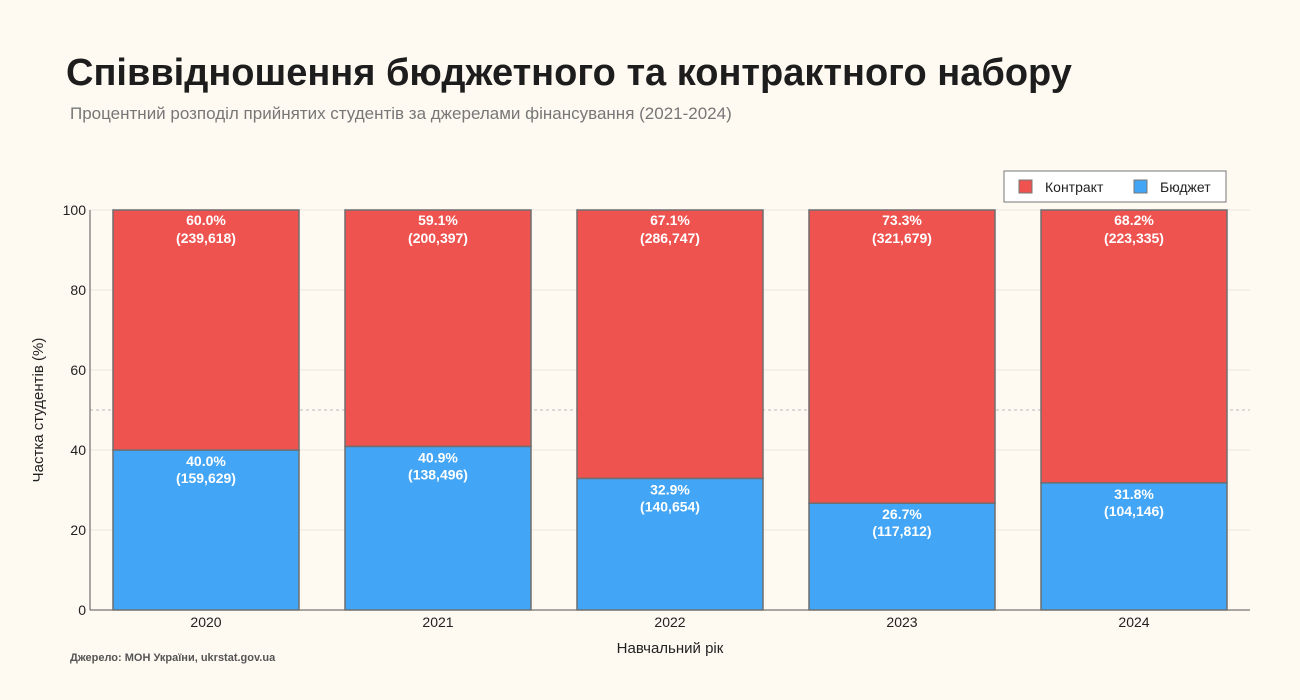 The height and width of the screenshot is (700, 1300). Describe the element at coordinates (901, 531) in the screenshot. I see `budget-count-label: (117,812)` at that location.